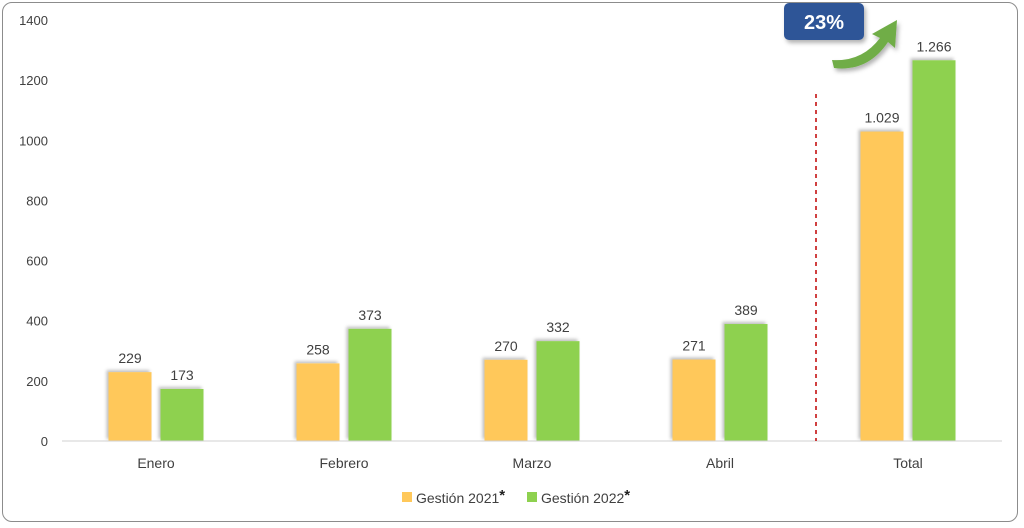  Describe the element at coordinates (864, 44) in the screenshot. I see `growth-arrow-icon` at that location.